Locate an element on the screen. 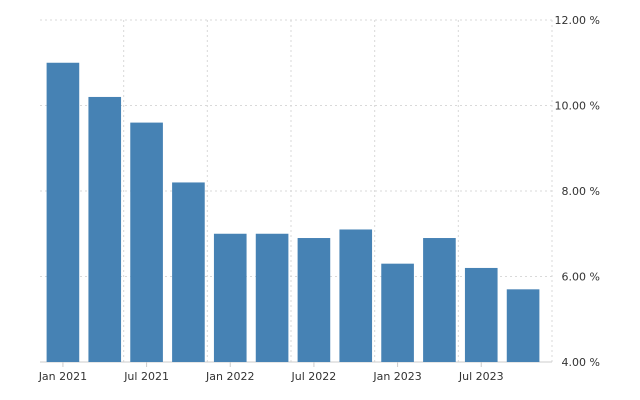 The height and width of the screenshot is (400, 640). x-tick-label: Jan 2023 is located at coordinates (396, 376).